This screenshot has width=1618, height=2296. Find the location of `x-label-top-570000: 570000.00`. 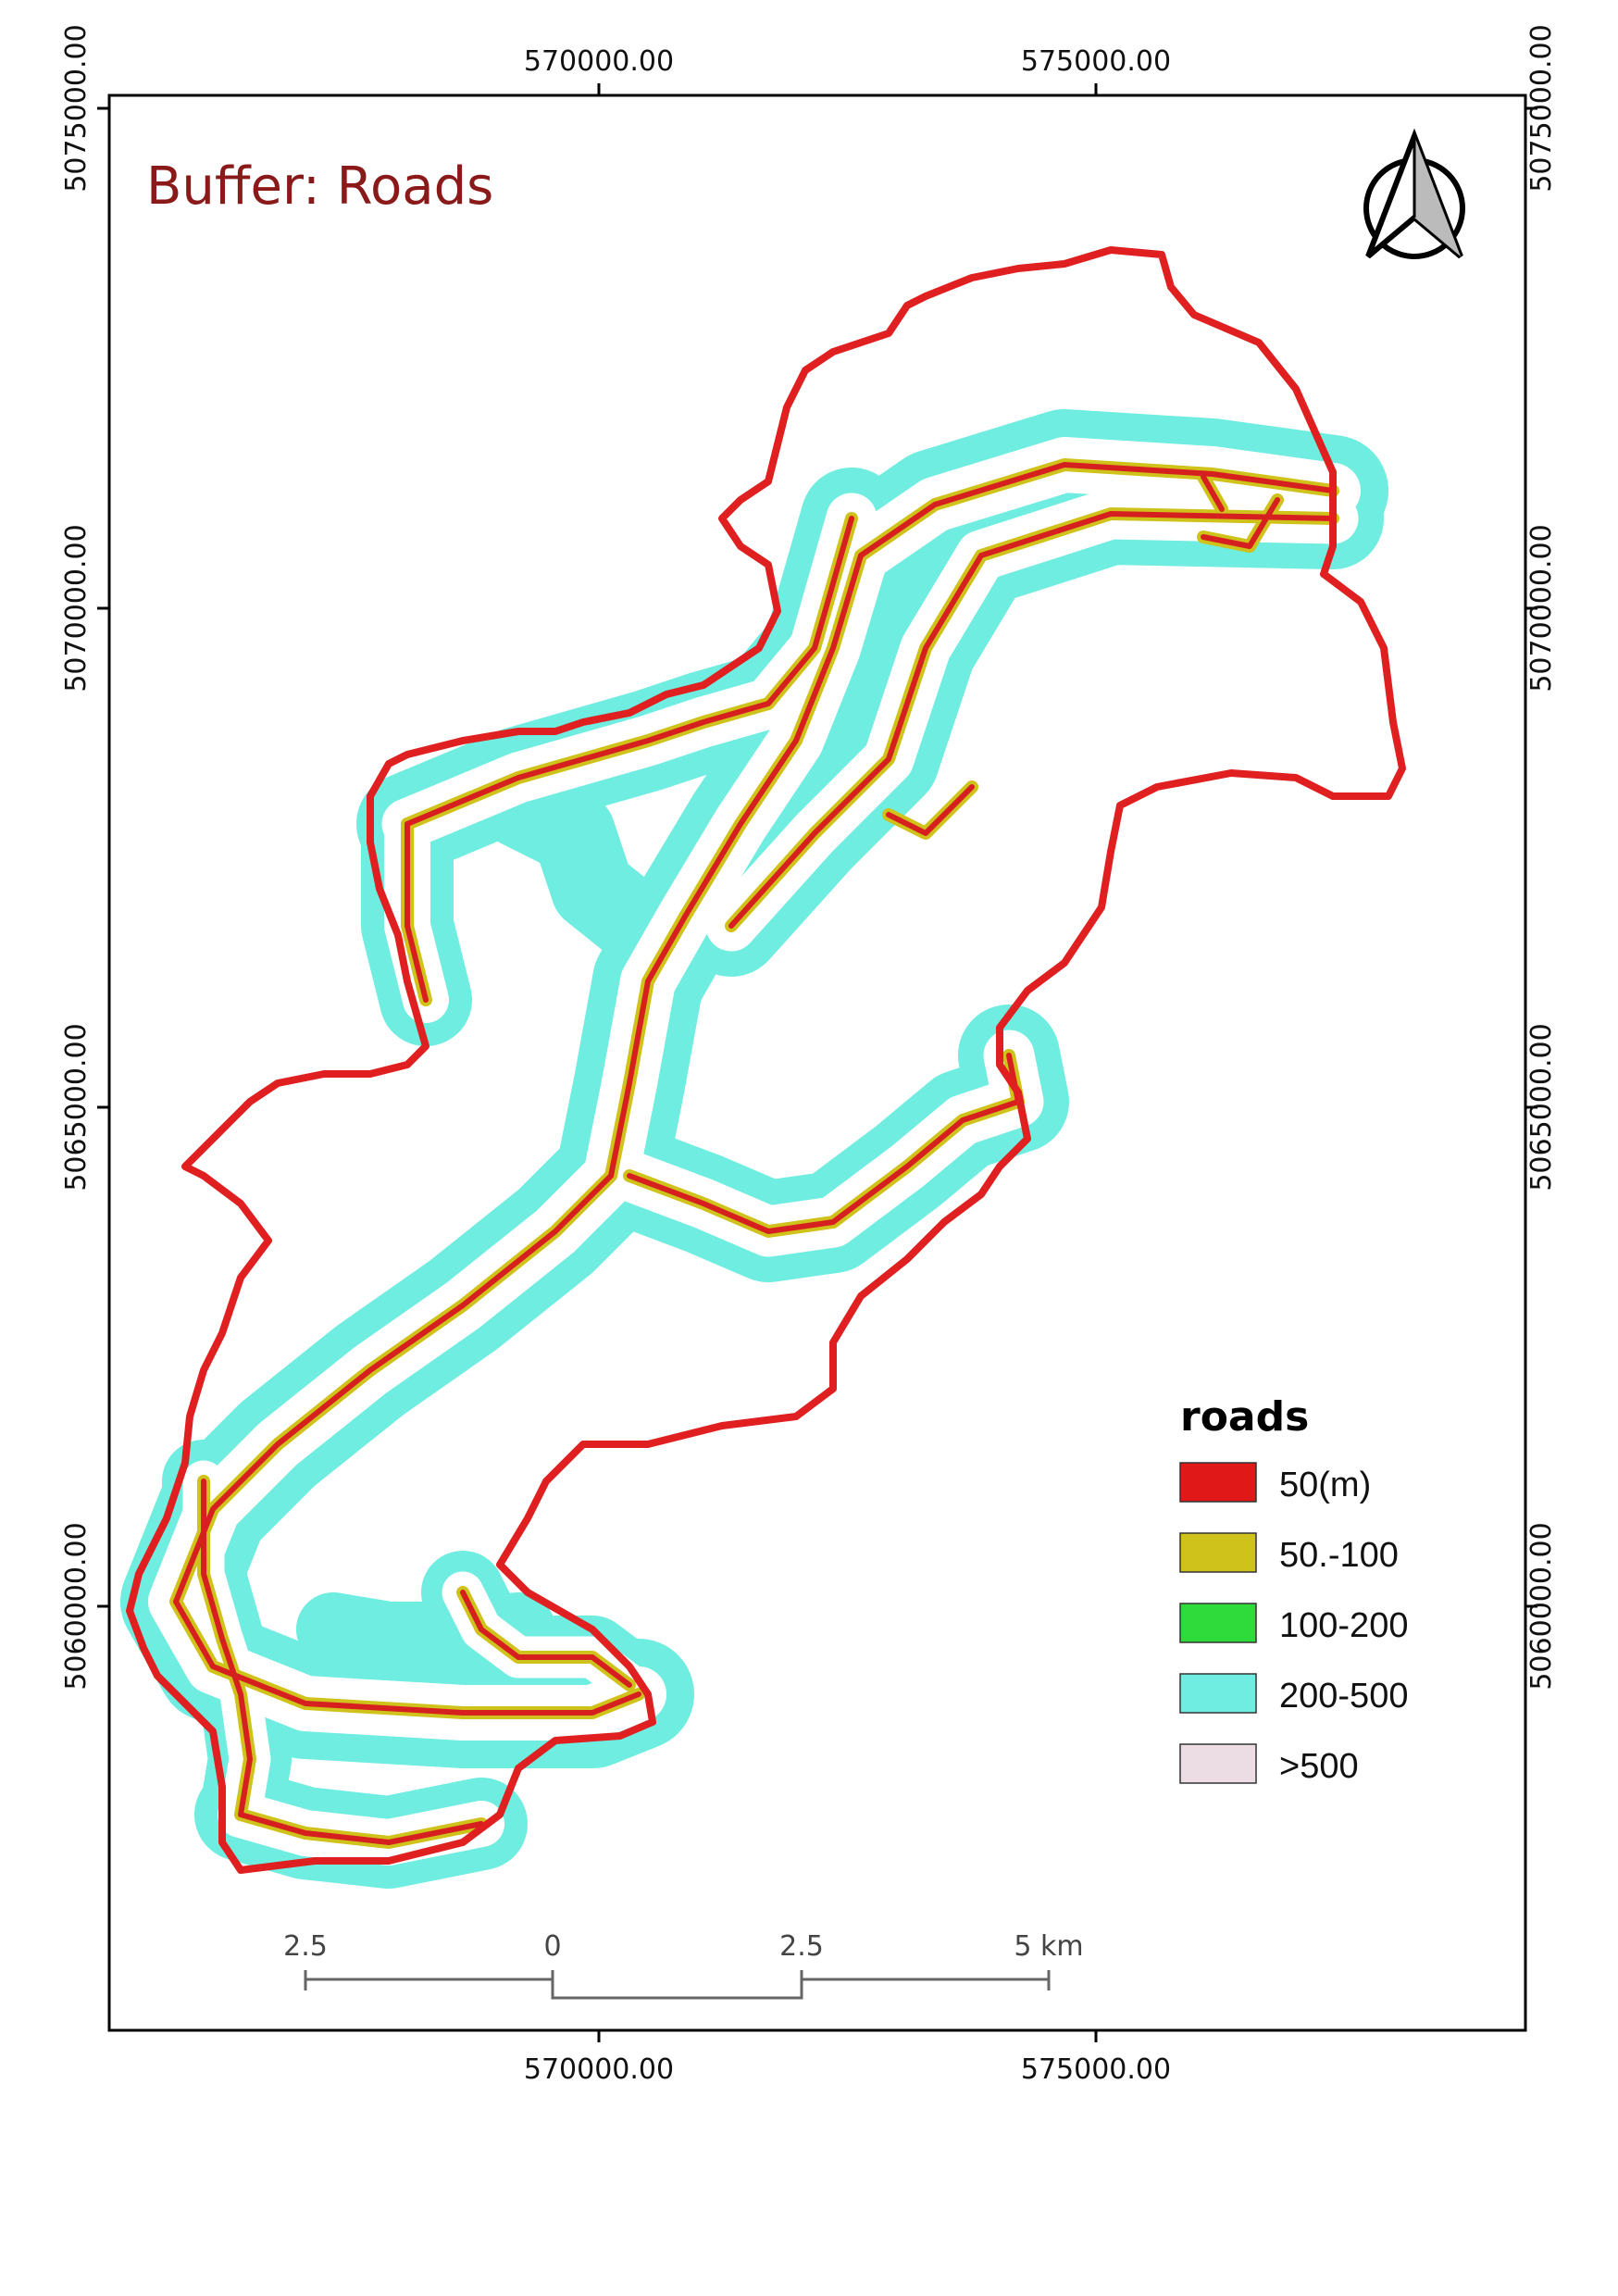

x-label-top-570000: 570000.00 is located at coordinates (599, 61).